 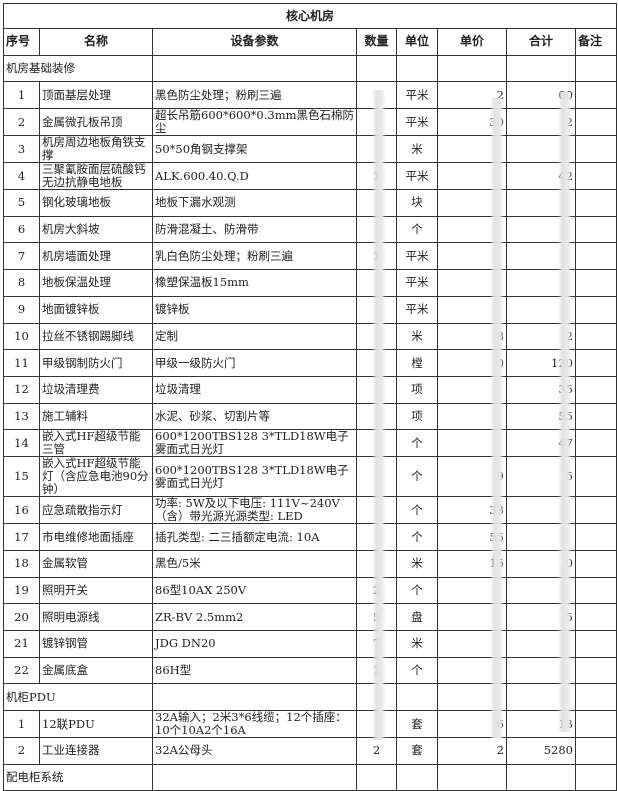 I want to click on item-total: 120, so click(x=541, y=363).